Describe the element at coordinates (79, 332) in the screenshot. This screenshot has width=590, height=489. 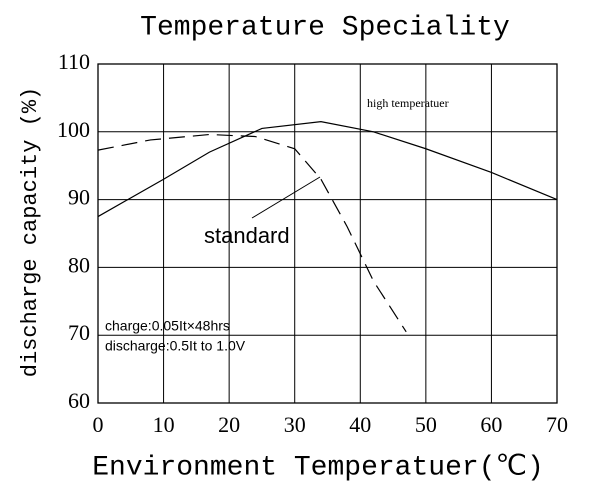
I see `y-tick-label: 70` at that location.